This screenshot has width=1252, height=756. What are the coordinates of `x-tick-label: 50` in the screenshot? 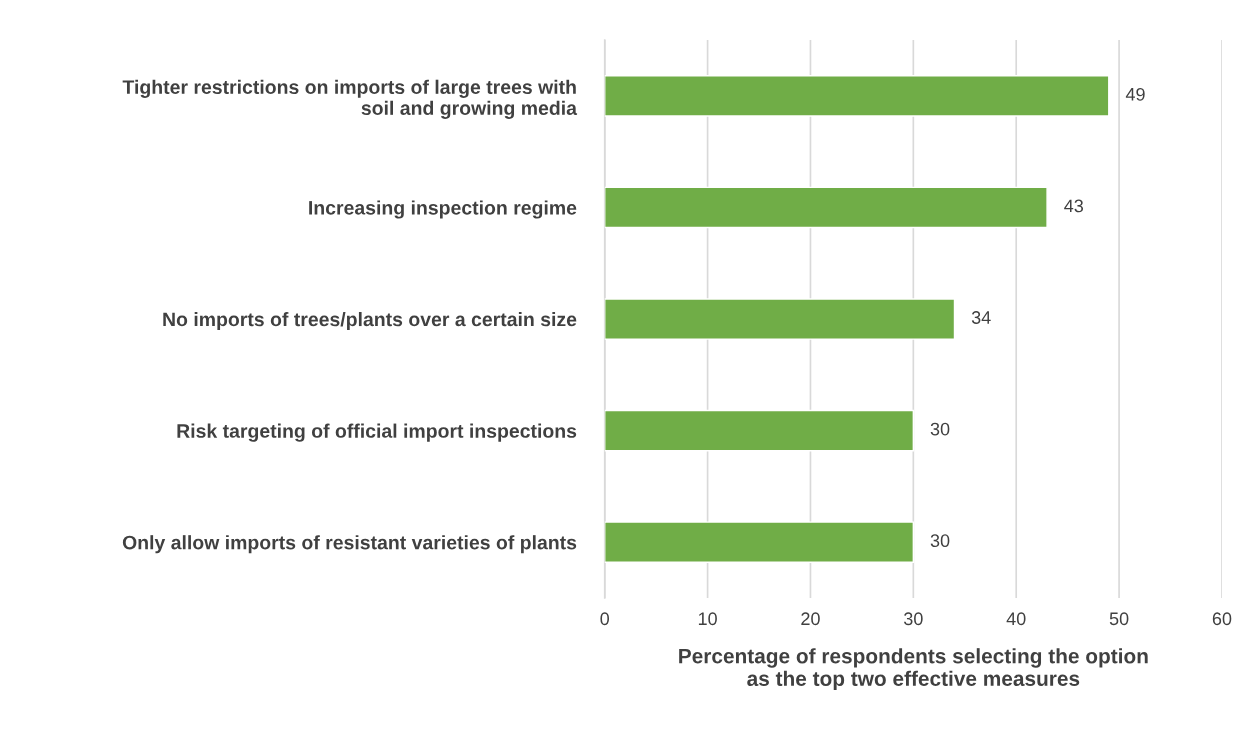 It's located at (1119, 619).